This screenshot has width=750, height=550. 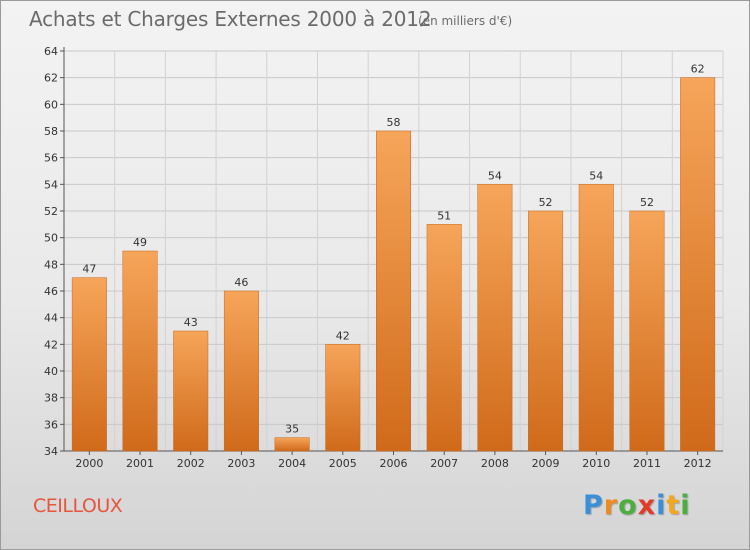 I want to click on data-label: 49, so click(x=140, y=242).